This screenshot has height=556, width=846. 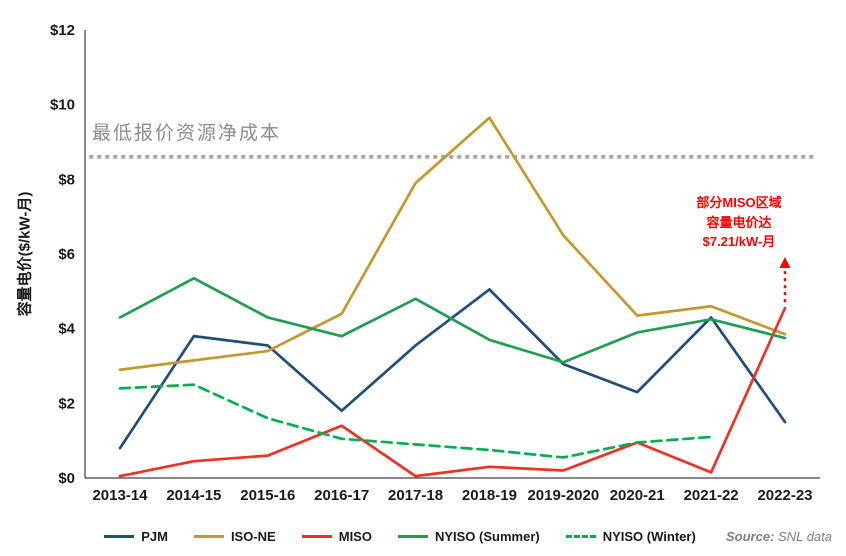 I want to click on svg-text: 2015-16, so click(x=267, y=495).